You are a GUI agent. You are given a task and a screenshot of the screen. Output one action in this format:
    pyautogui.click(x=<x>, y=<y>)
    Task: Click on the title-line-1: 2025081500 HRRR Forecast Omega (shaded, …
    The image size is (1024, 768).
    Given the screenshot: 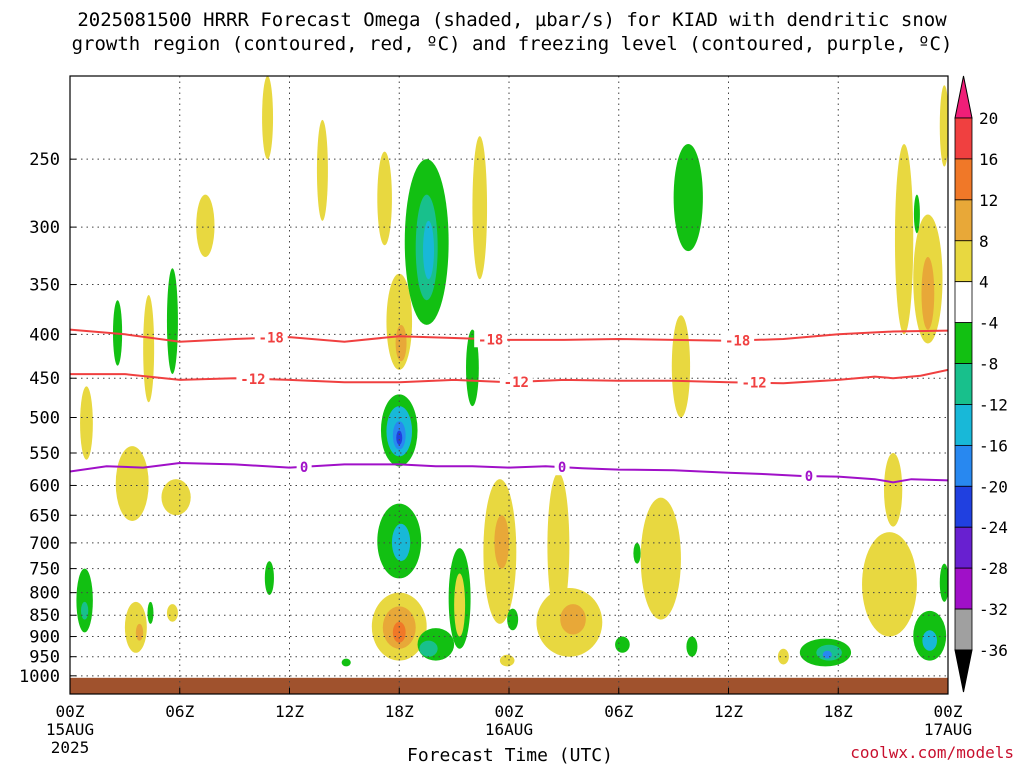 What is the action you would take?
    pyautogui.click(x=512, y=20)
    